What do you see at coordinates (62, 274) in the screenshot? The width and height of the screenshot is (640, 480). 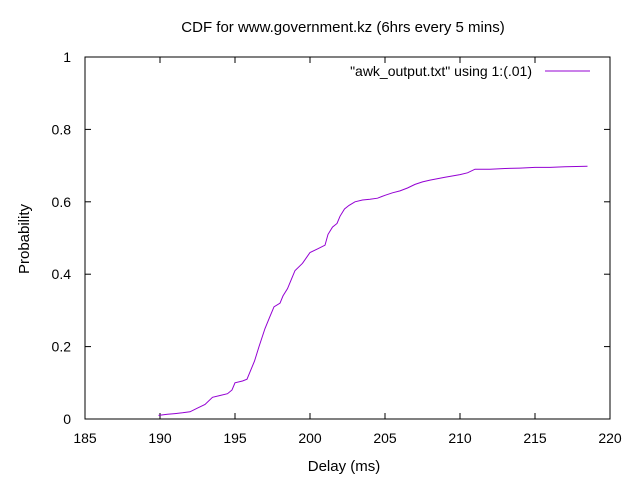 I see `y-tick-label: 0.4` at bounding box center [62, 274].